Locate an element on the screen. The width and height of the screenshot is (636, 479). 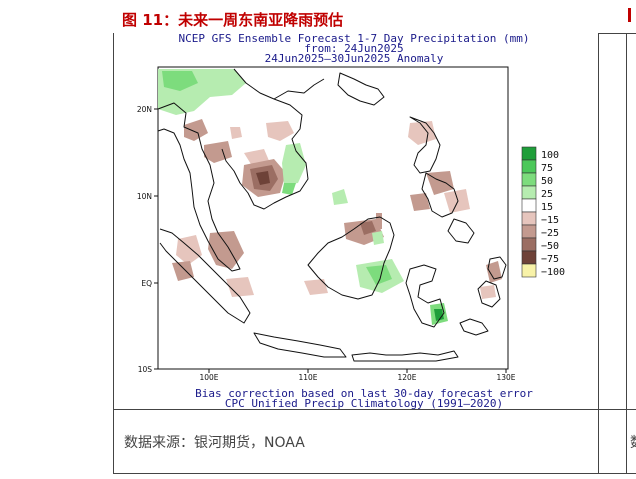
map-header-date: from: 24Jun2025 is located at coordinates (353, 48).